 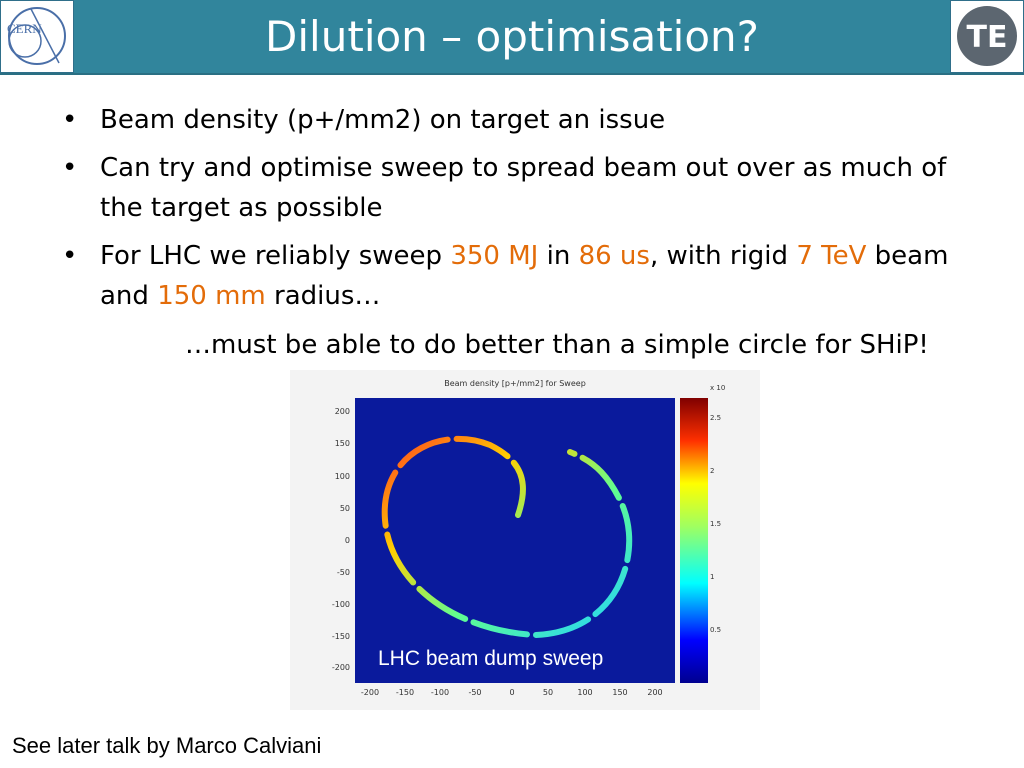 What do you see at coordinates (342, 476) in the screenshot?
I see `y-tick-label: 100` at bounding box center [342, 476].